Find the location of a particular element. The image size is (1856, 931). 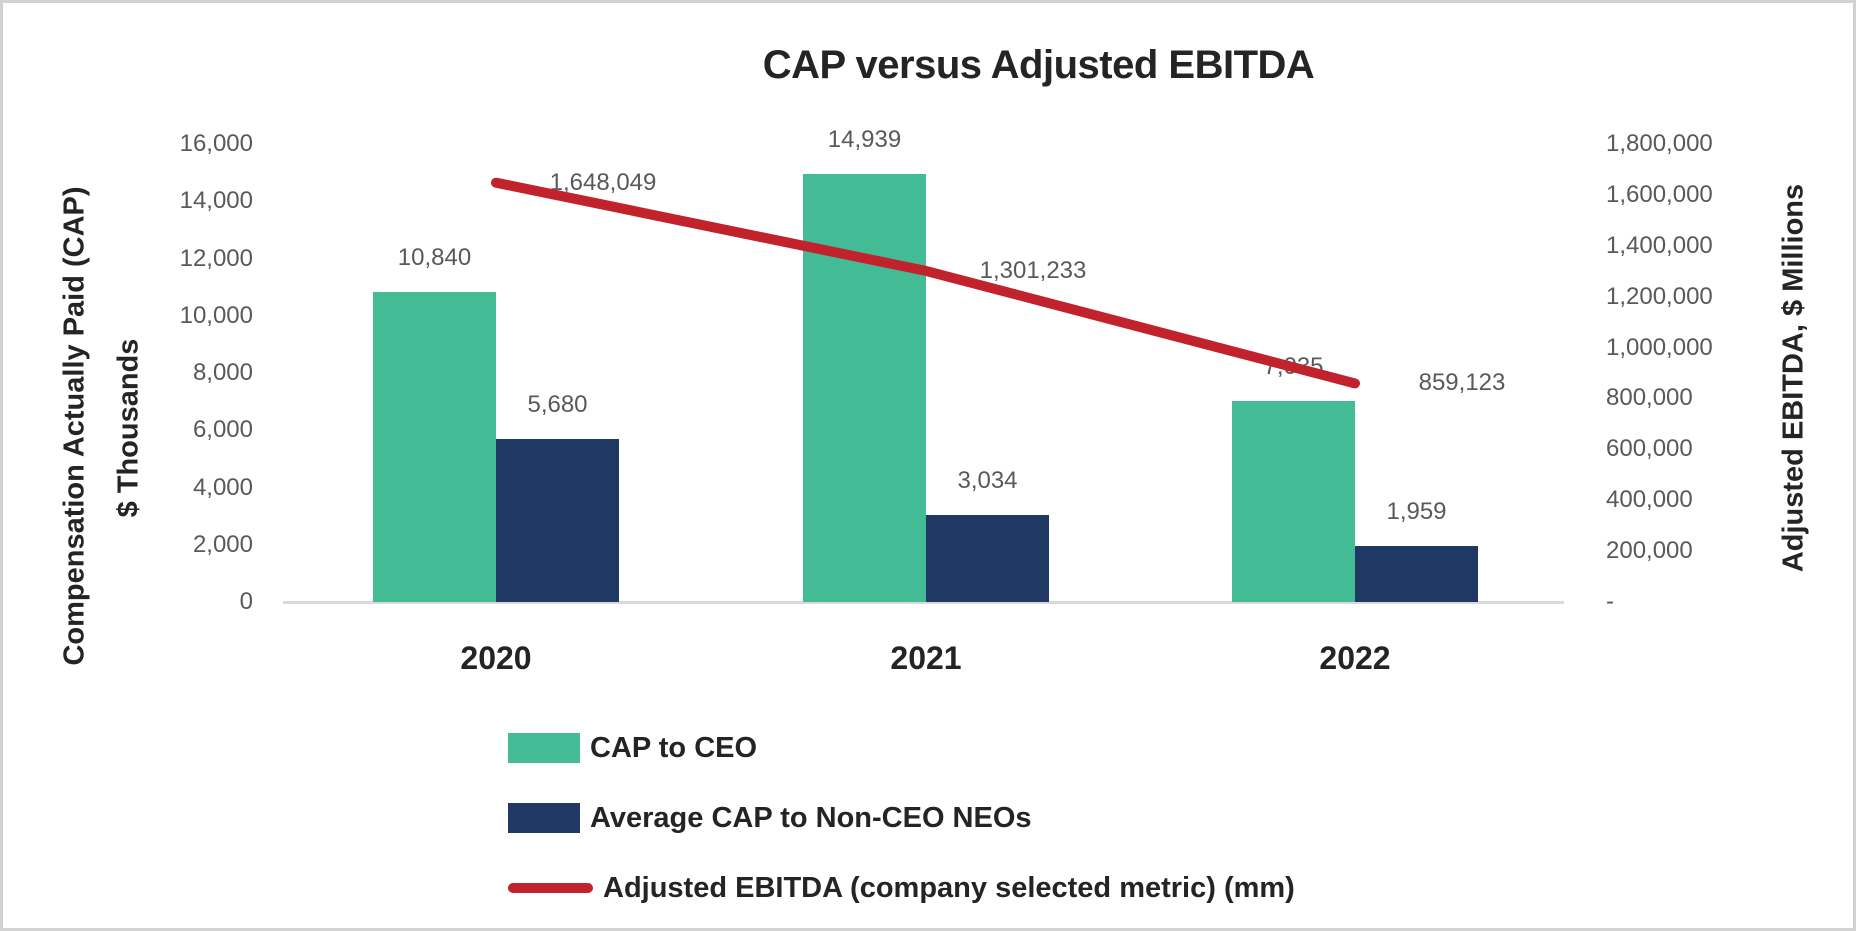

right-axis-tick-label: 600,000 is located at coordinates (1649, 449).